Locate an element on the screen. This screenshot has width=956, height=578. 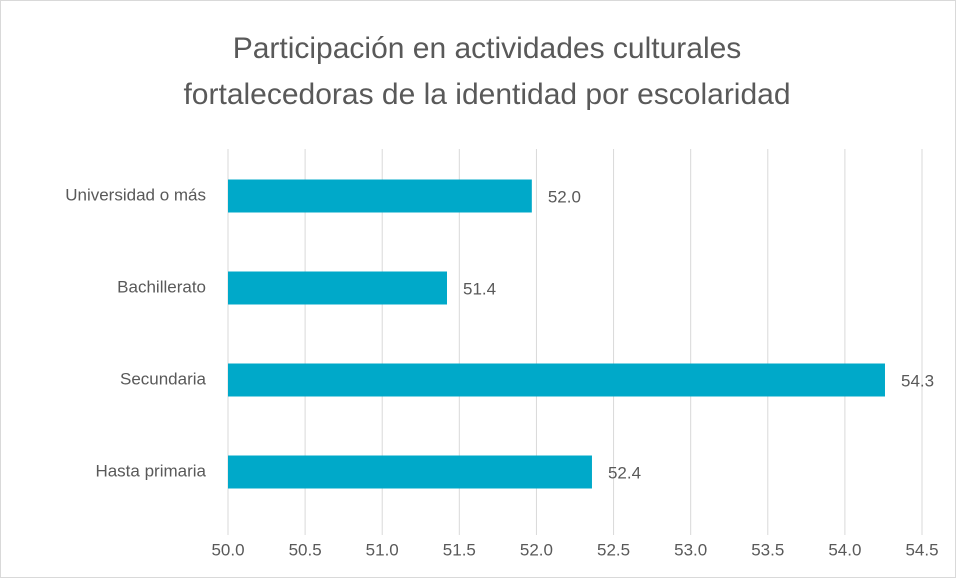
chart-title: Participación en actividades culturales is located at coordinates (487, 48).